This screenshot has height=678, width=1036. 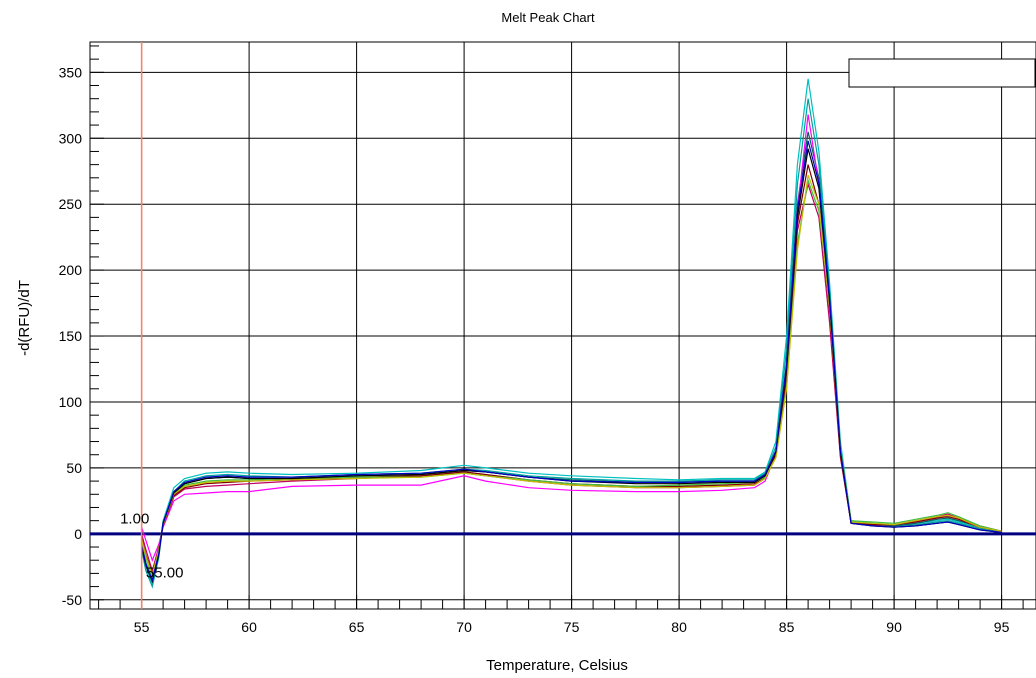 What do you see at coordinates (78, 534) in the screenshot?
I see `y-tick-label: 0` at bounding box center [78, 534].